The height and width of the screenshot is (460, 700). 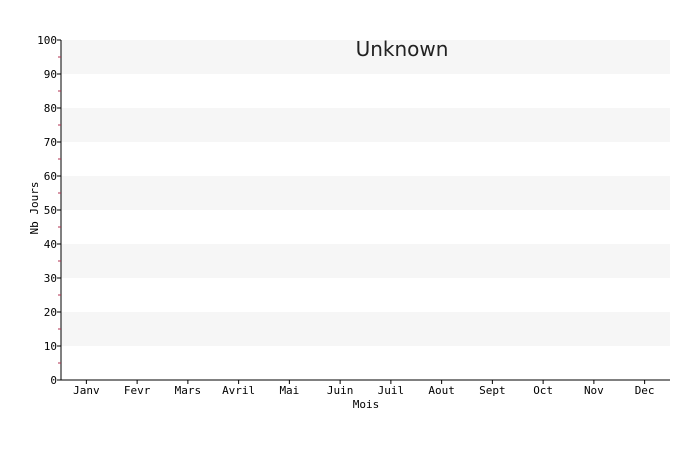 What do you see at coordinates (50, 278) in the screenshot?
I see `y-tick-label: 30` at bounding box center [50, 278].